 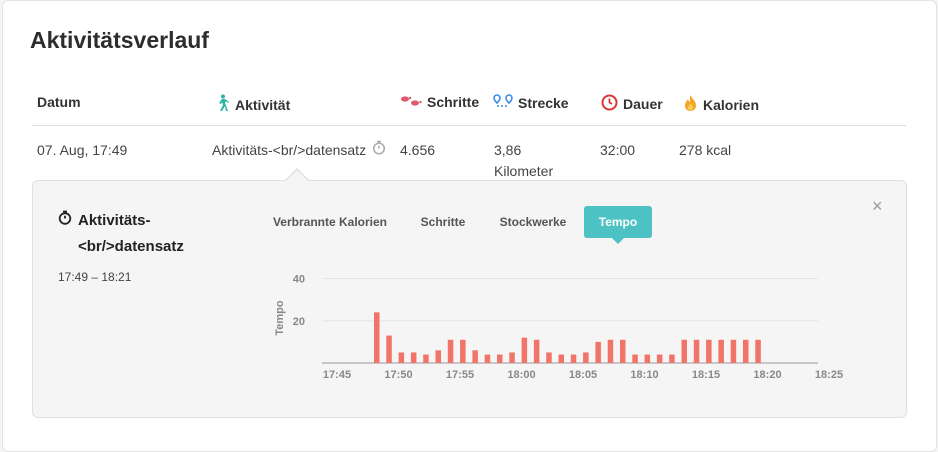 I want to click on detail-time-range: 17:49 – 18:21, so click(x=95, y=277).